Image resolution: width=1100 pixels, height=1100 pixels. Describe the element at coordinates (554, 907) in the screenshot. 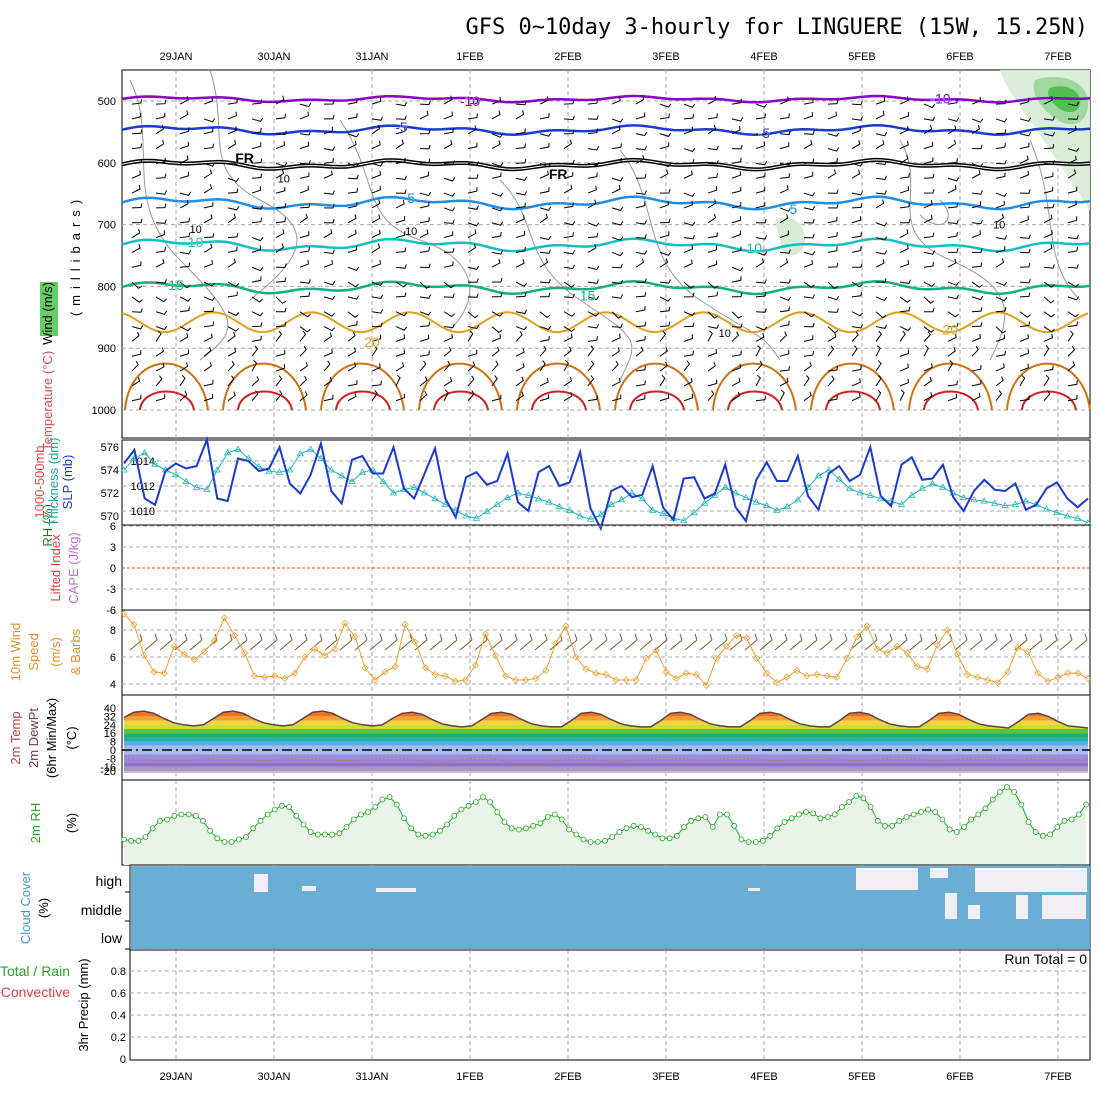

I see `panel-cloud: high middle low Cloud Cover (%)` at that location.